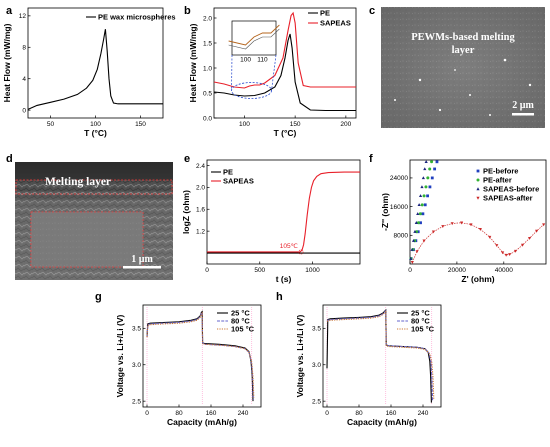 Image resolution: width=550 pixels, height=447 pixels. I want to click on legend-marker-pe-before, so click(478, 171).